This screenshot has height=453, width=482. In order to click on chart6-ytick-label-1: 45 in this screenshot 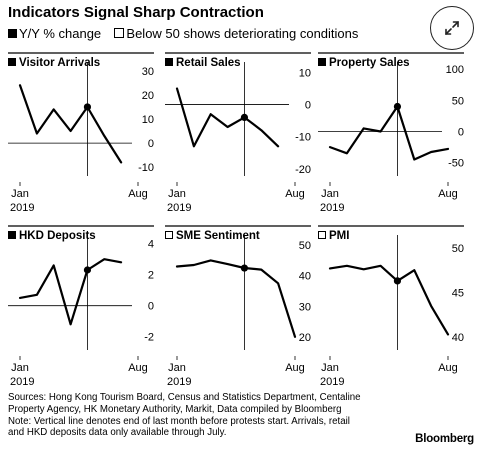, I will do `click(458, 294)`.